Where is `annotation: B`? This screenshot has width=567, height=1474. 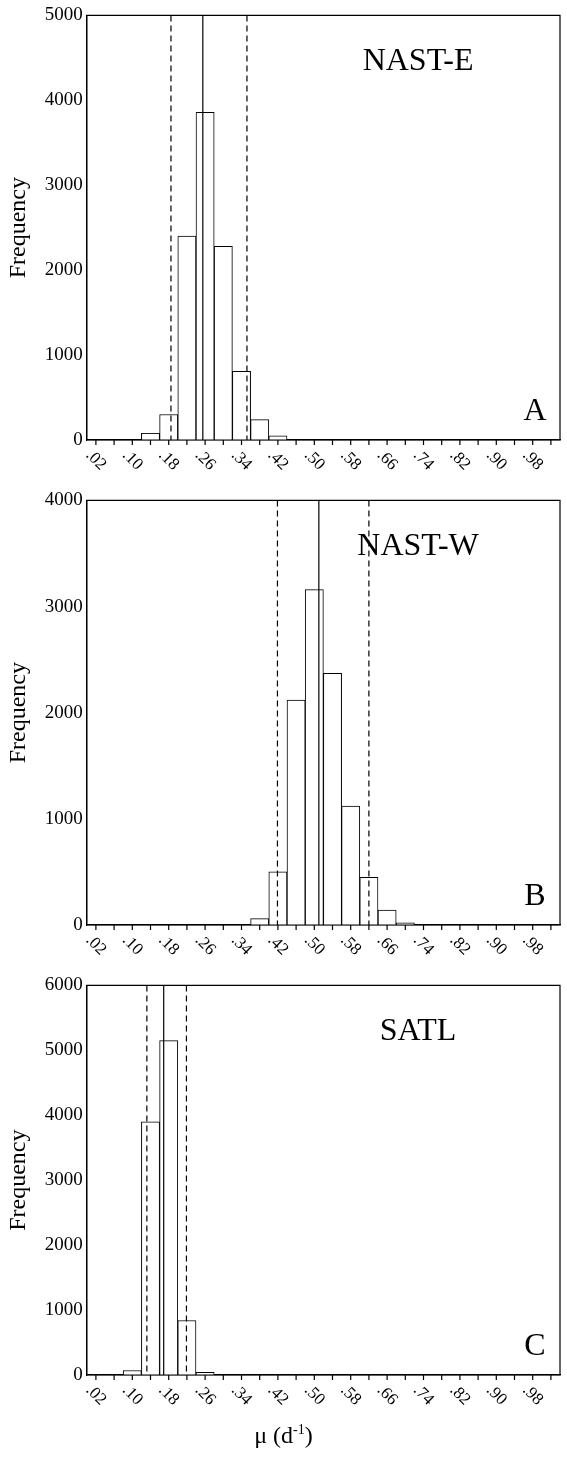 annotation: B is located at coordinates (535, 894).